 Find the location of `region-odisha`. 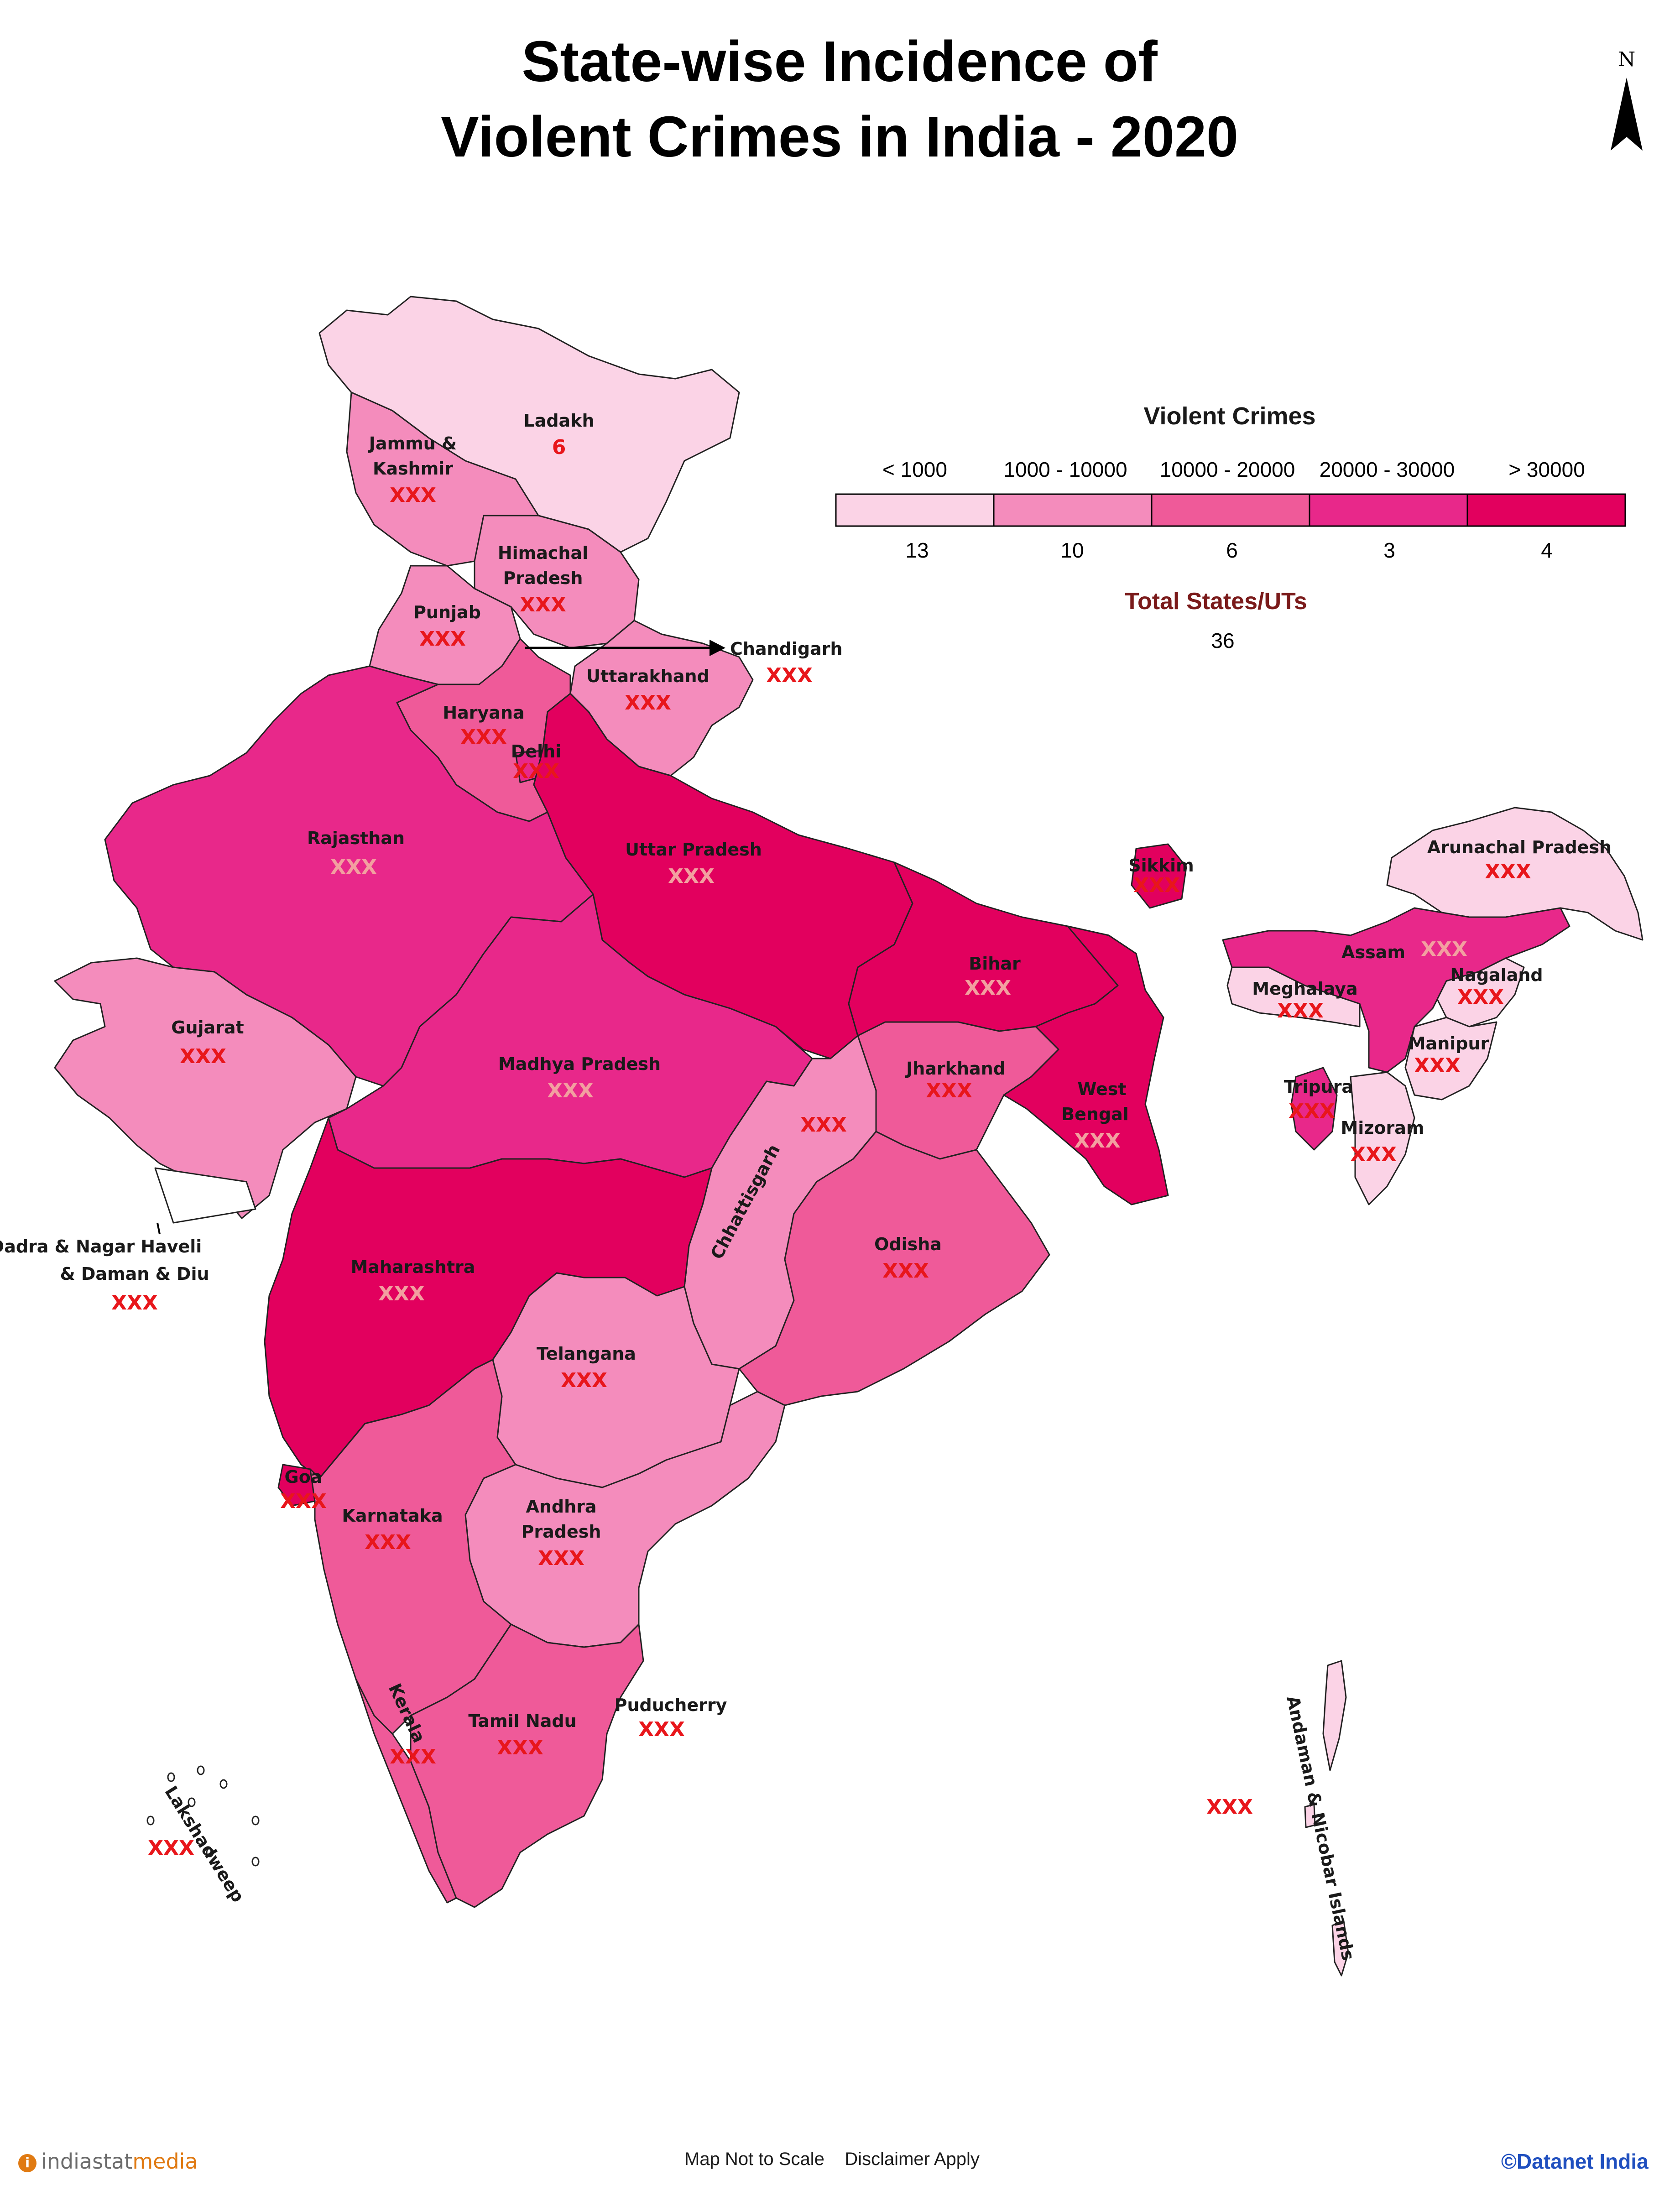

region-odisha is located at coordinates (894, 1268).